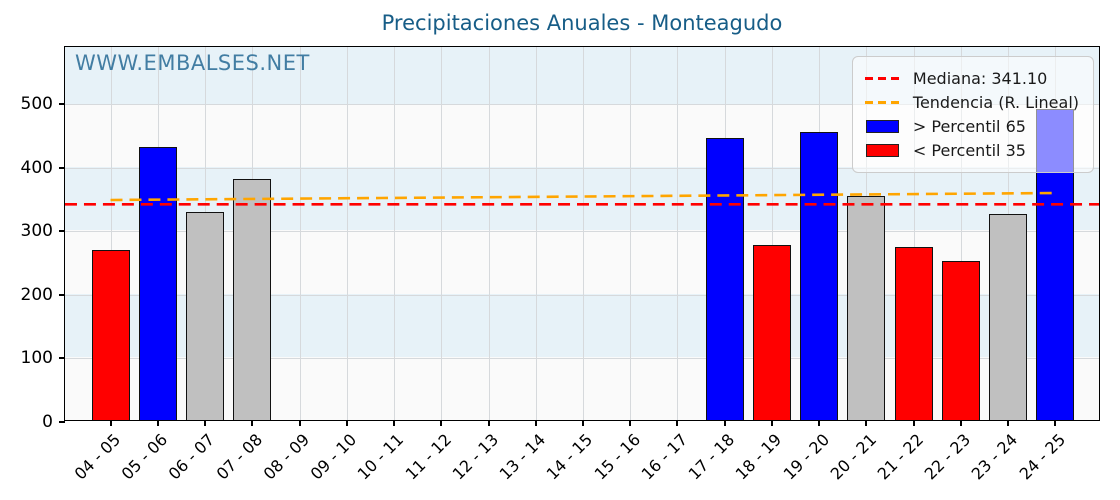 This screenshot has height=500, width=1120. Describe the element at coordinates (192, 63) in the screenshot. I see `watermark: WWW.EMBALSES.NET` at that location.